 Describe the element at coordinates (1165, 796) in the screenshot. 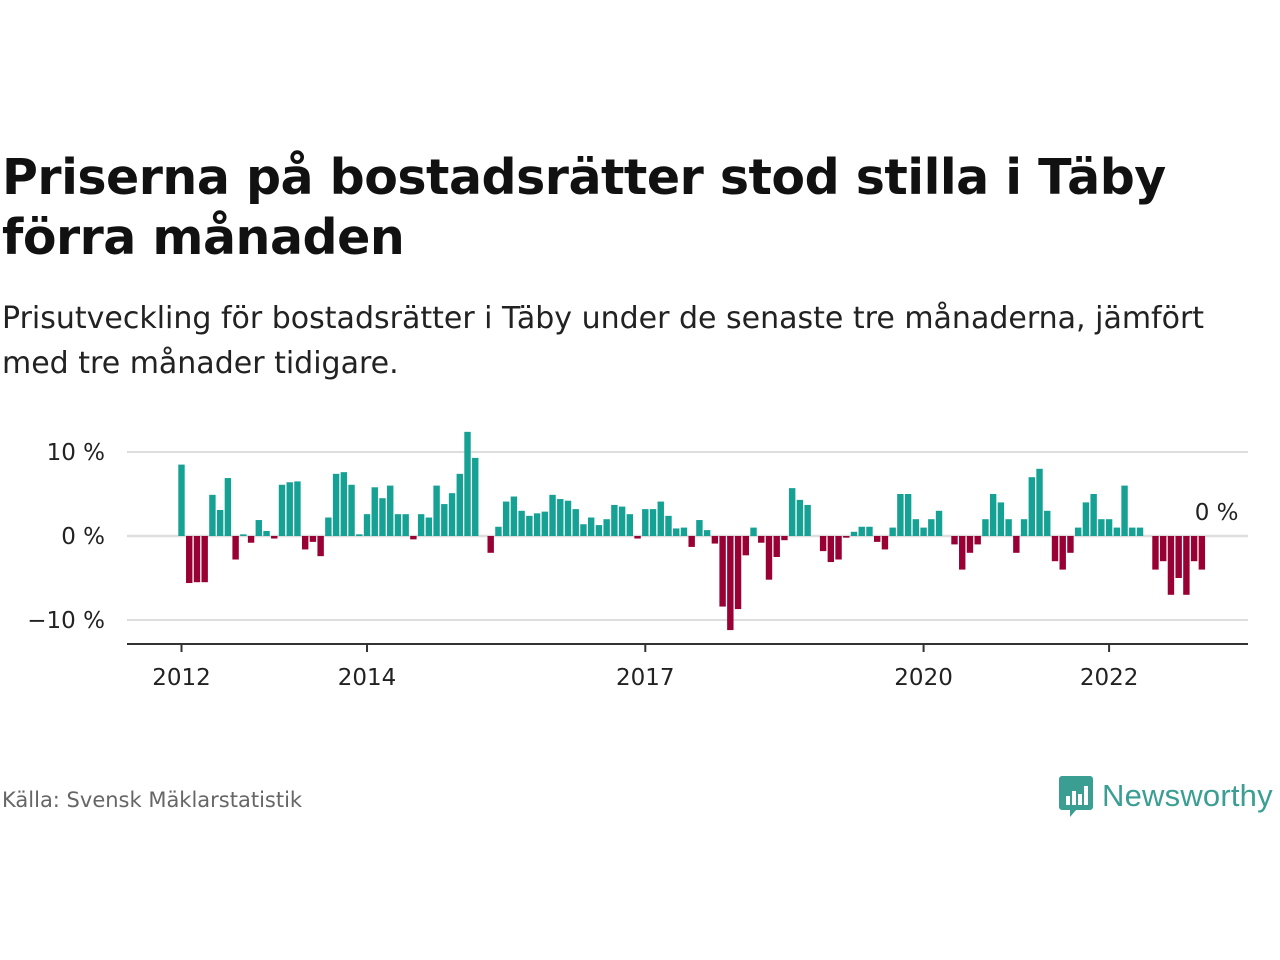

I see `newsworthy-logo: Newsworthy` at that location.